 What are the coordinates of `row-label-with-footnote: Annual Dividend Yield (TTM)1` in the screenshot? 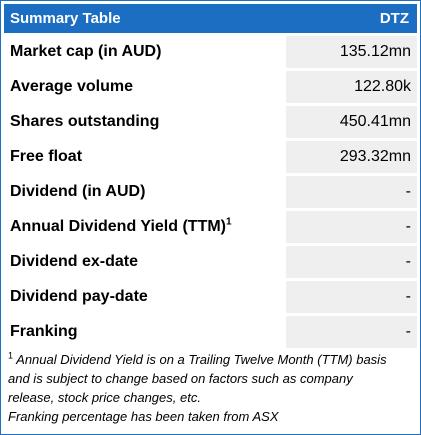 It's located at (143, 227).